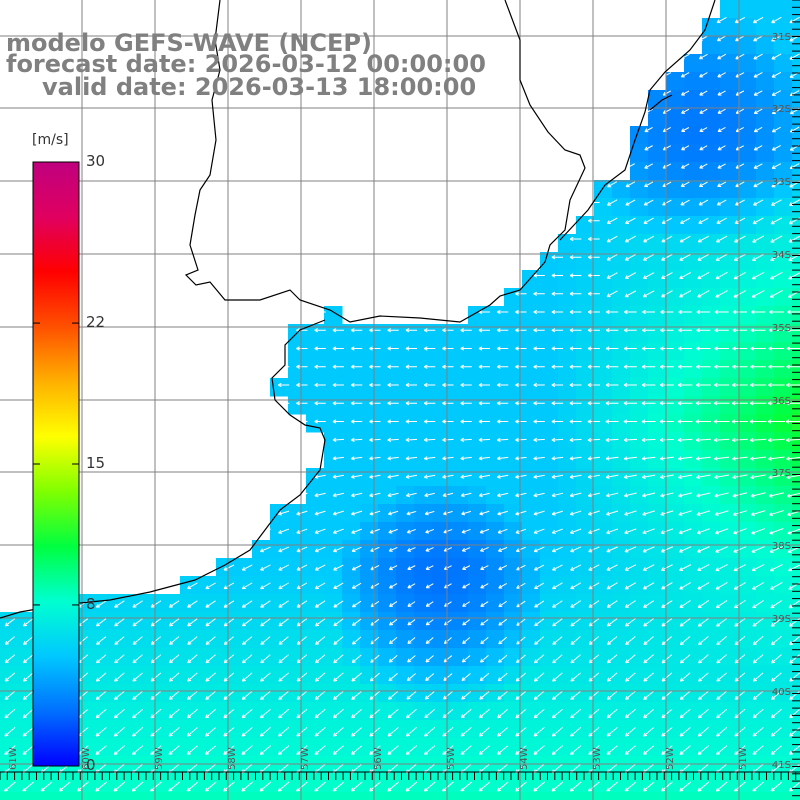  I want to click on lat-label: 38S, so click(781, 546).